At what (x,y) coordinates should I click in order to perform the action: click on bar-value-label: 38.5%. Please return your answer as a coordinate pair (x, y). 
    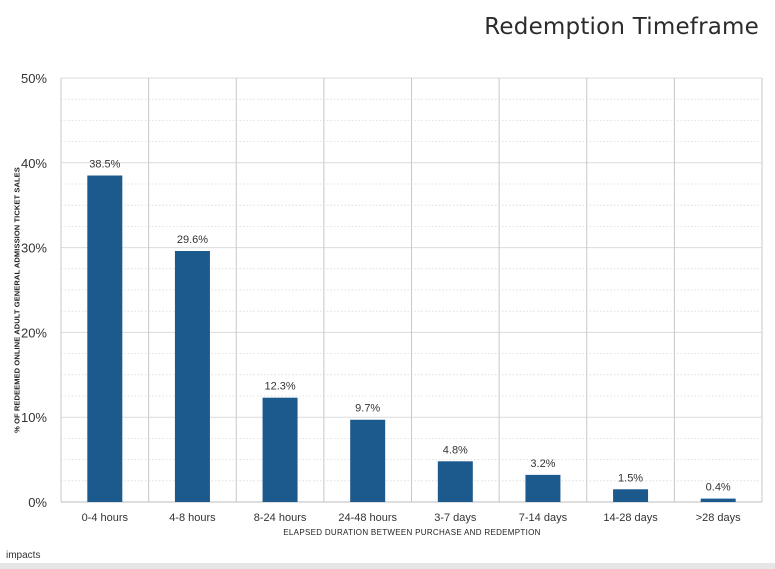
    Looking at the image, I should click on (104, 165).